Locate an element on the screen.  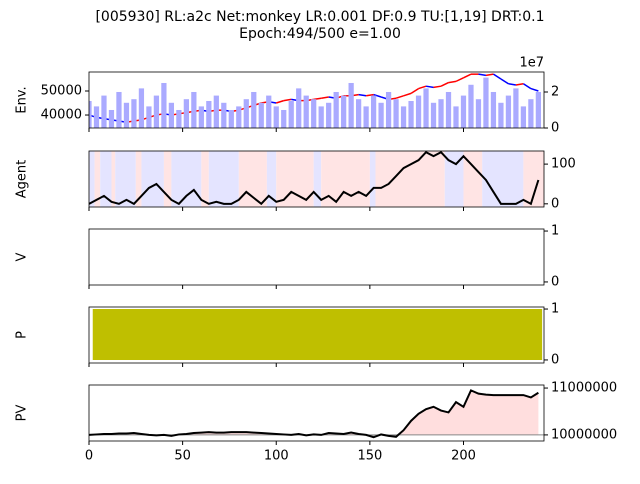
y2-offset: 1e7 is located at coordinates (531, 63).